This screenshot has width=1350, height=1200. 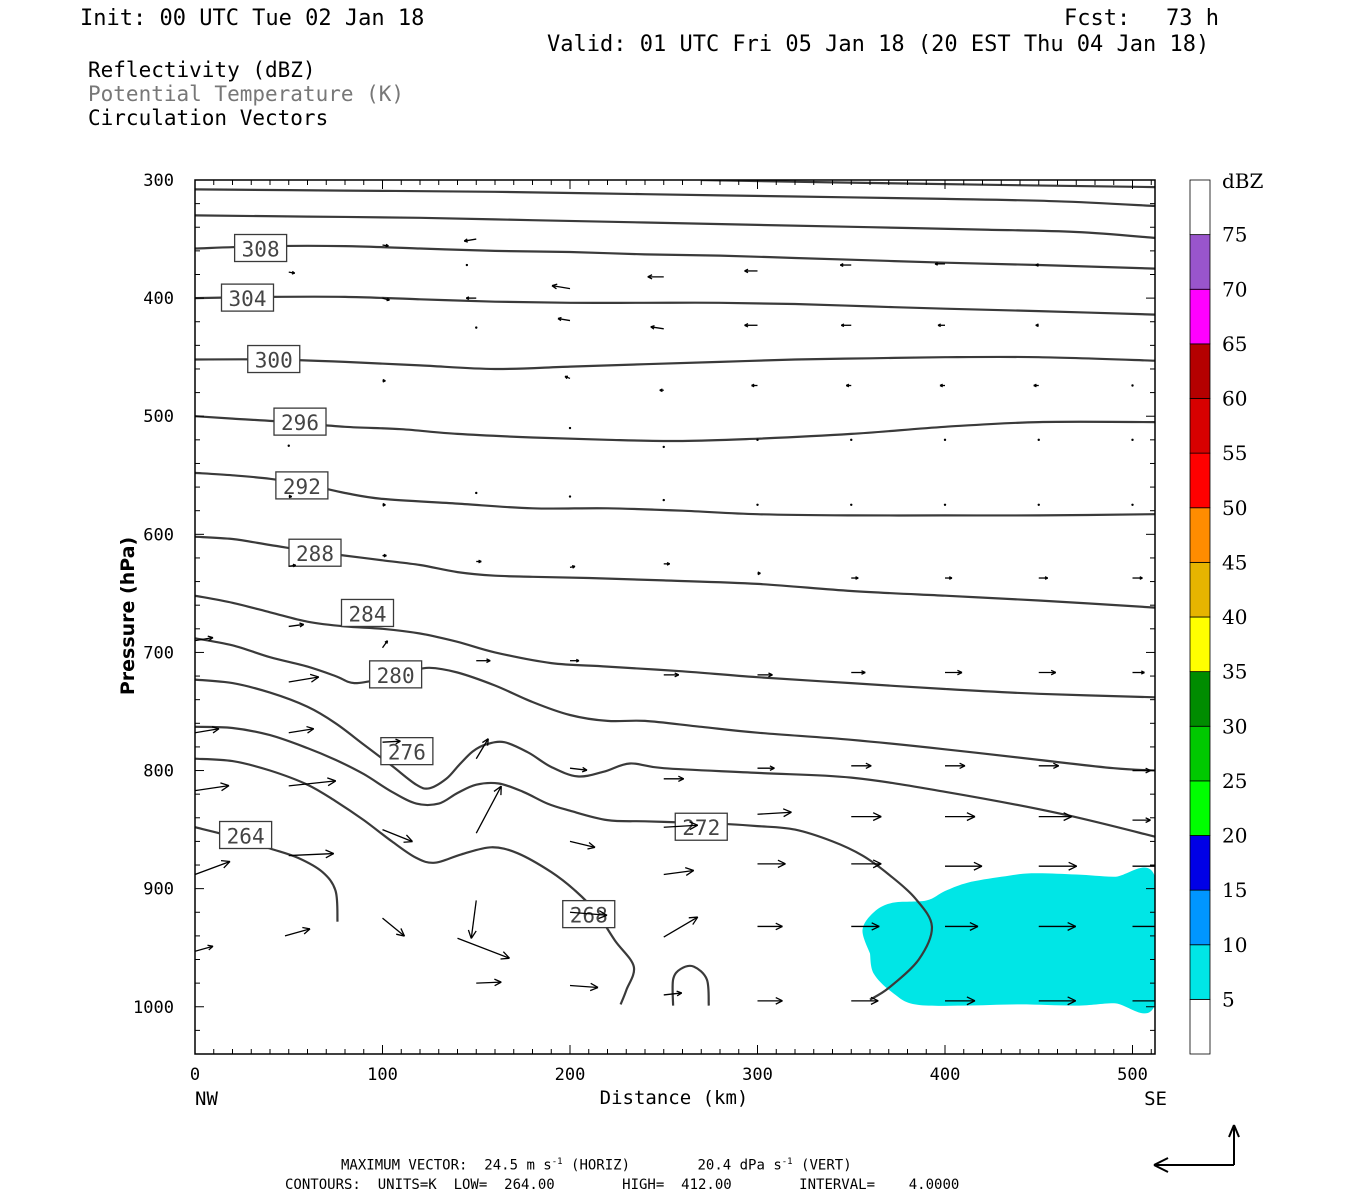 What do you see at coordinates (158, 653) in the screenshot?
I see `y-tick-label: 700` at bounding box center [158, 653].